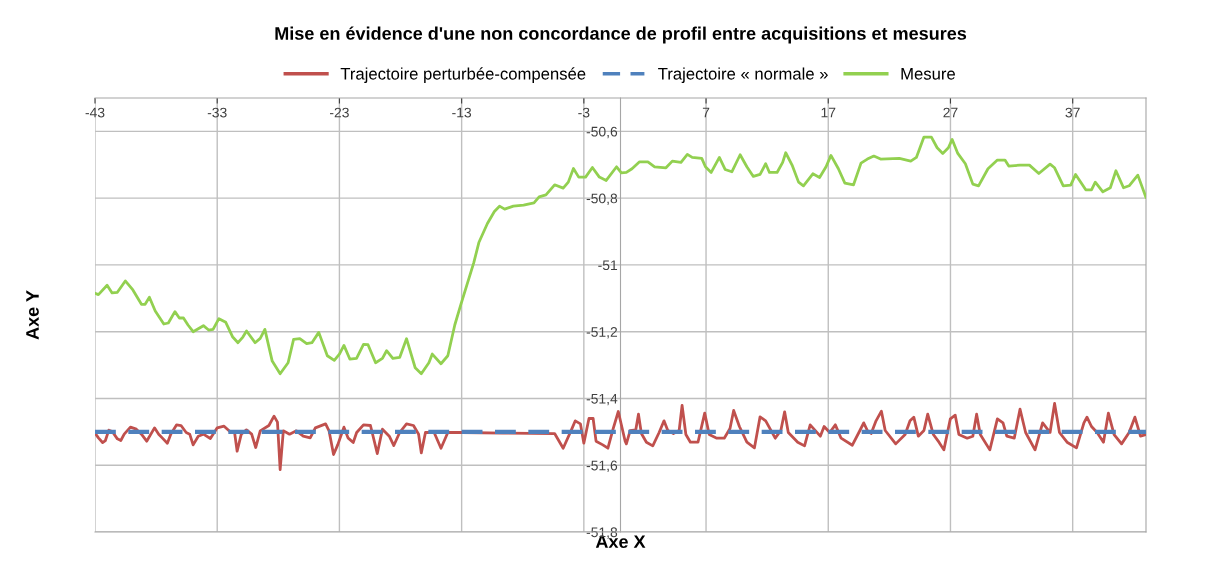 This screenshot has width=1216, height=567. I want to click on x-tick-label: -3, so click(584, 112).